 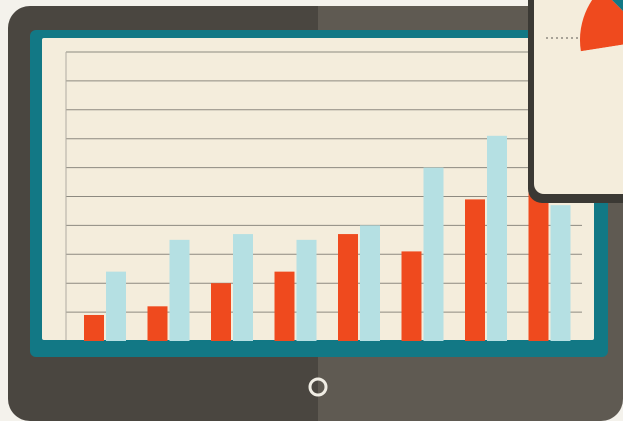 I want to click on pie-chart, so click(x=601, y=53).